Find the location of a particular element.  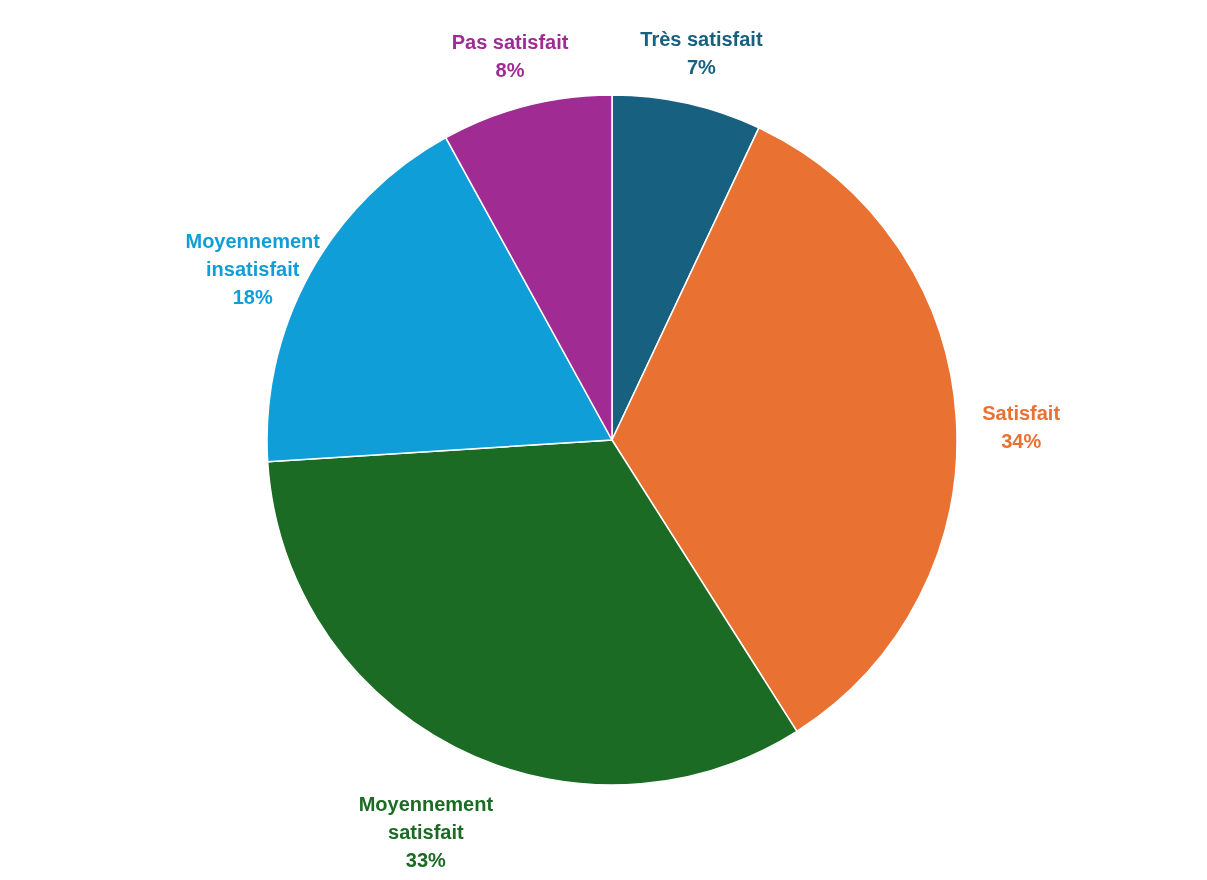

data-label: 18% is located at coordinates (252, 297).